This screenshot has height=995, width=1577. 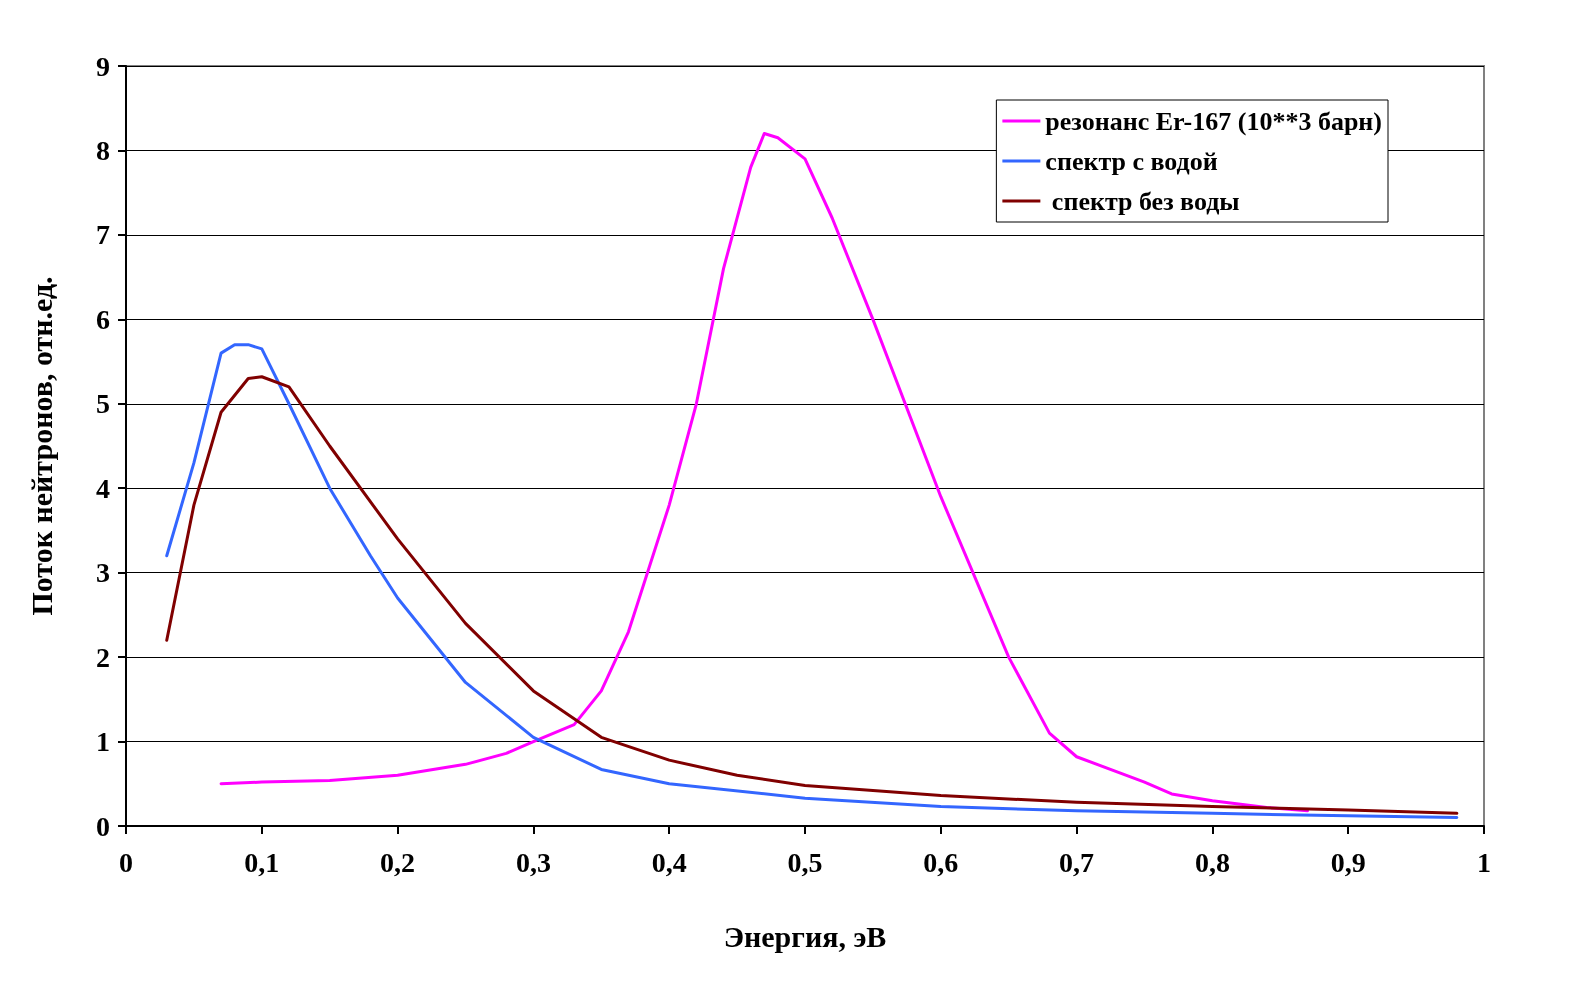 What do you see at coordinates (103, 150) in the screenshot?
I see `y-tick-label: 8` at bounding box center [103, 150].